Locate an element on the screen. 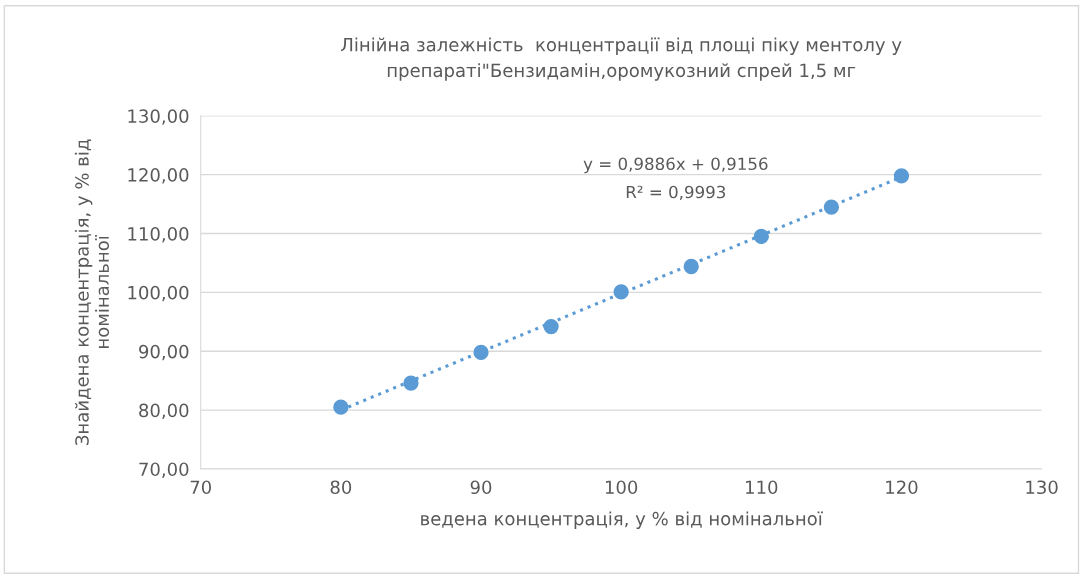 Image resolution: width=1085 pixels, height=579 pixels. chart-title: Лінійна залежність концентрації від площі піку ментолу у препараті"Бензидамін,оромукозний спрей 1,5 мг is located at coordinates (621, 59).